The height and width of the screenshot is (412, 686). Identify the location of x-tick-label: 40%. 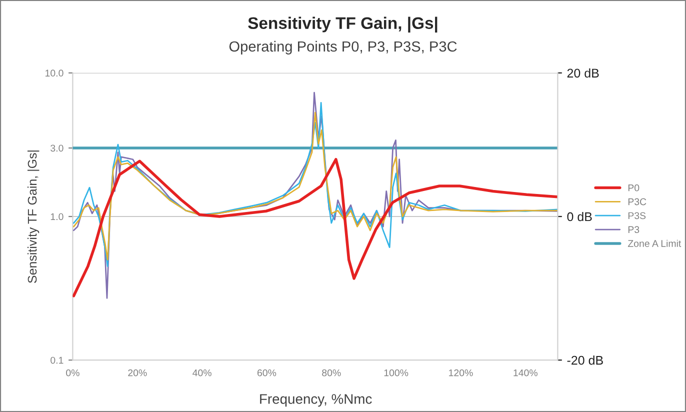
(202, 372).